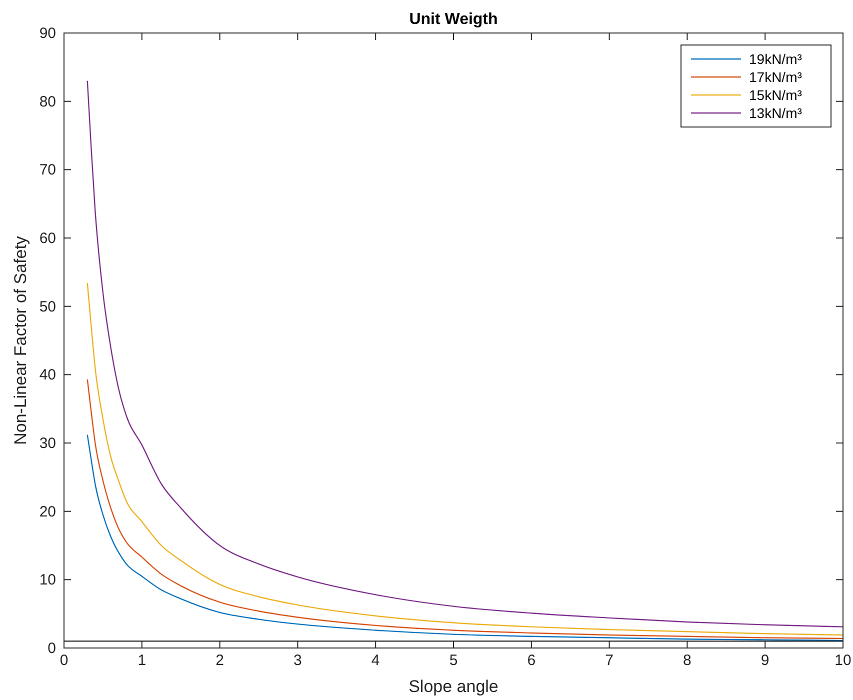 The width and height of the screenshot is (853, 700). I want to click on x-tick-label: 6, so click(531, 660).